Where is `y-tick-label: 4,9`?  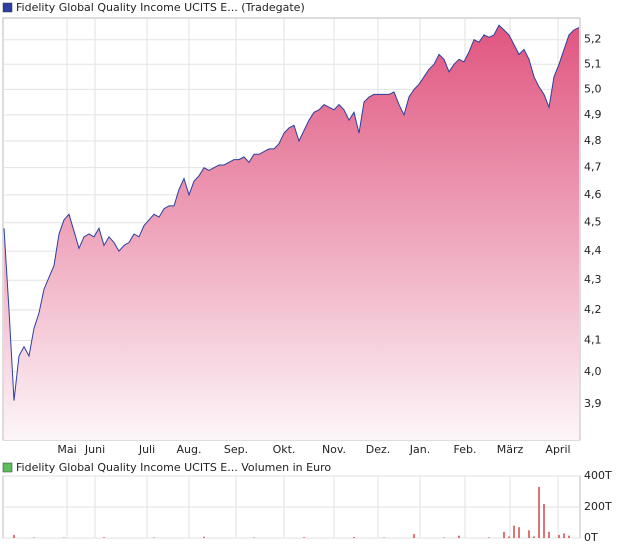 y-tick-label: 4,9 is located at coordinates (593, 114).